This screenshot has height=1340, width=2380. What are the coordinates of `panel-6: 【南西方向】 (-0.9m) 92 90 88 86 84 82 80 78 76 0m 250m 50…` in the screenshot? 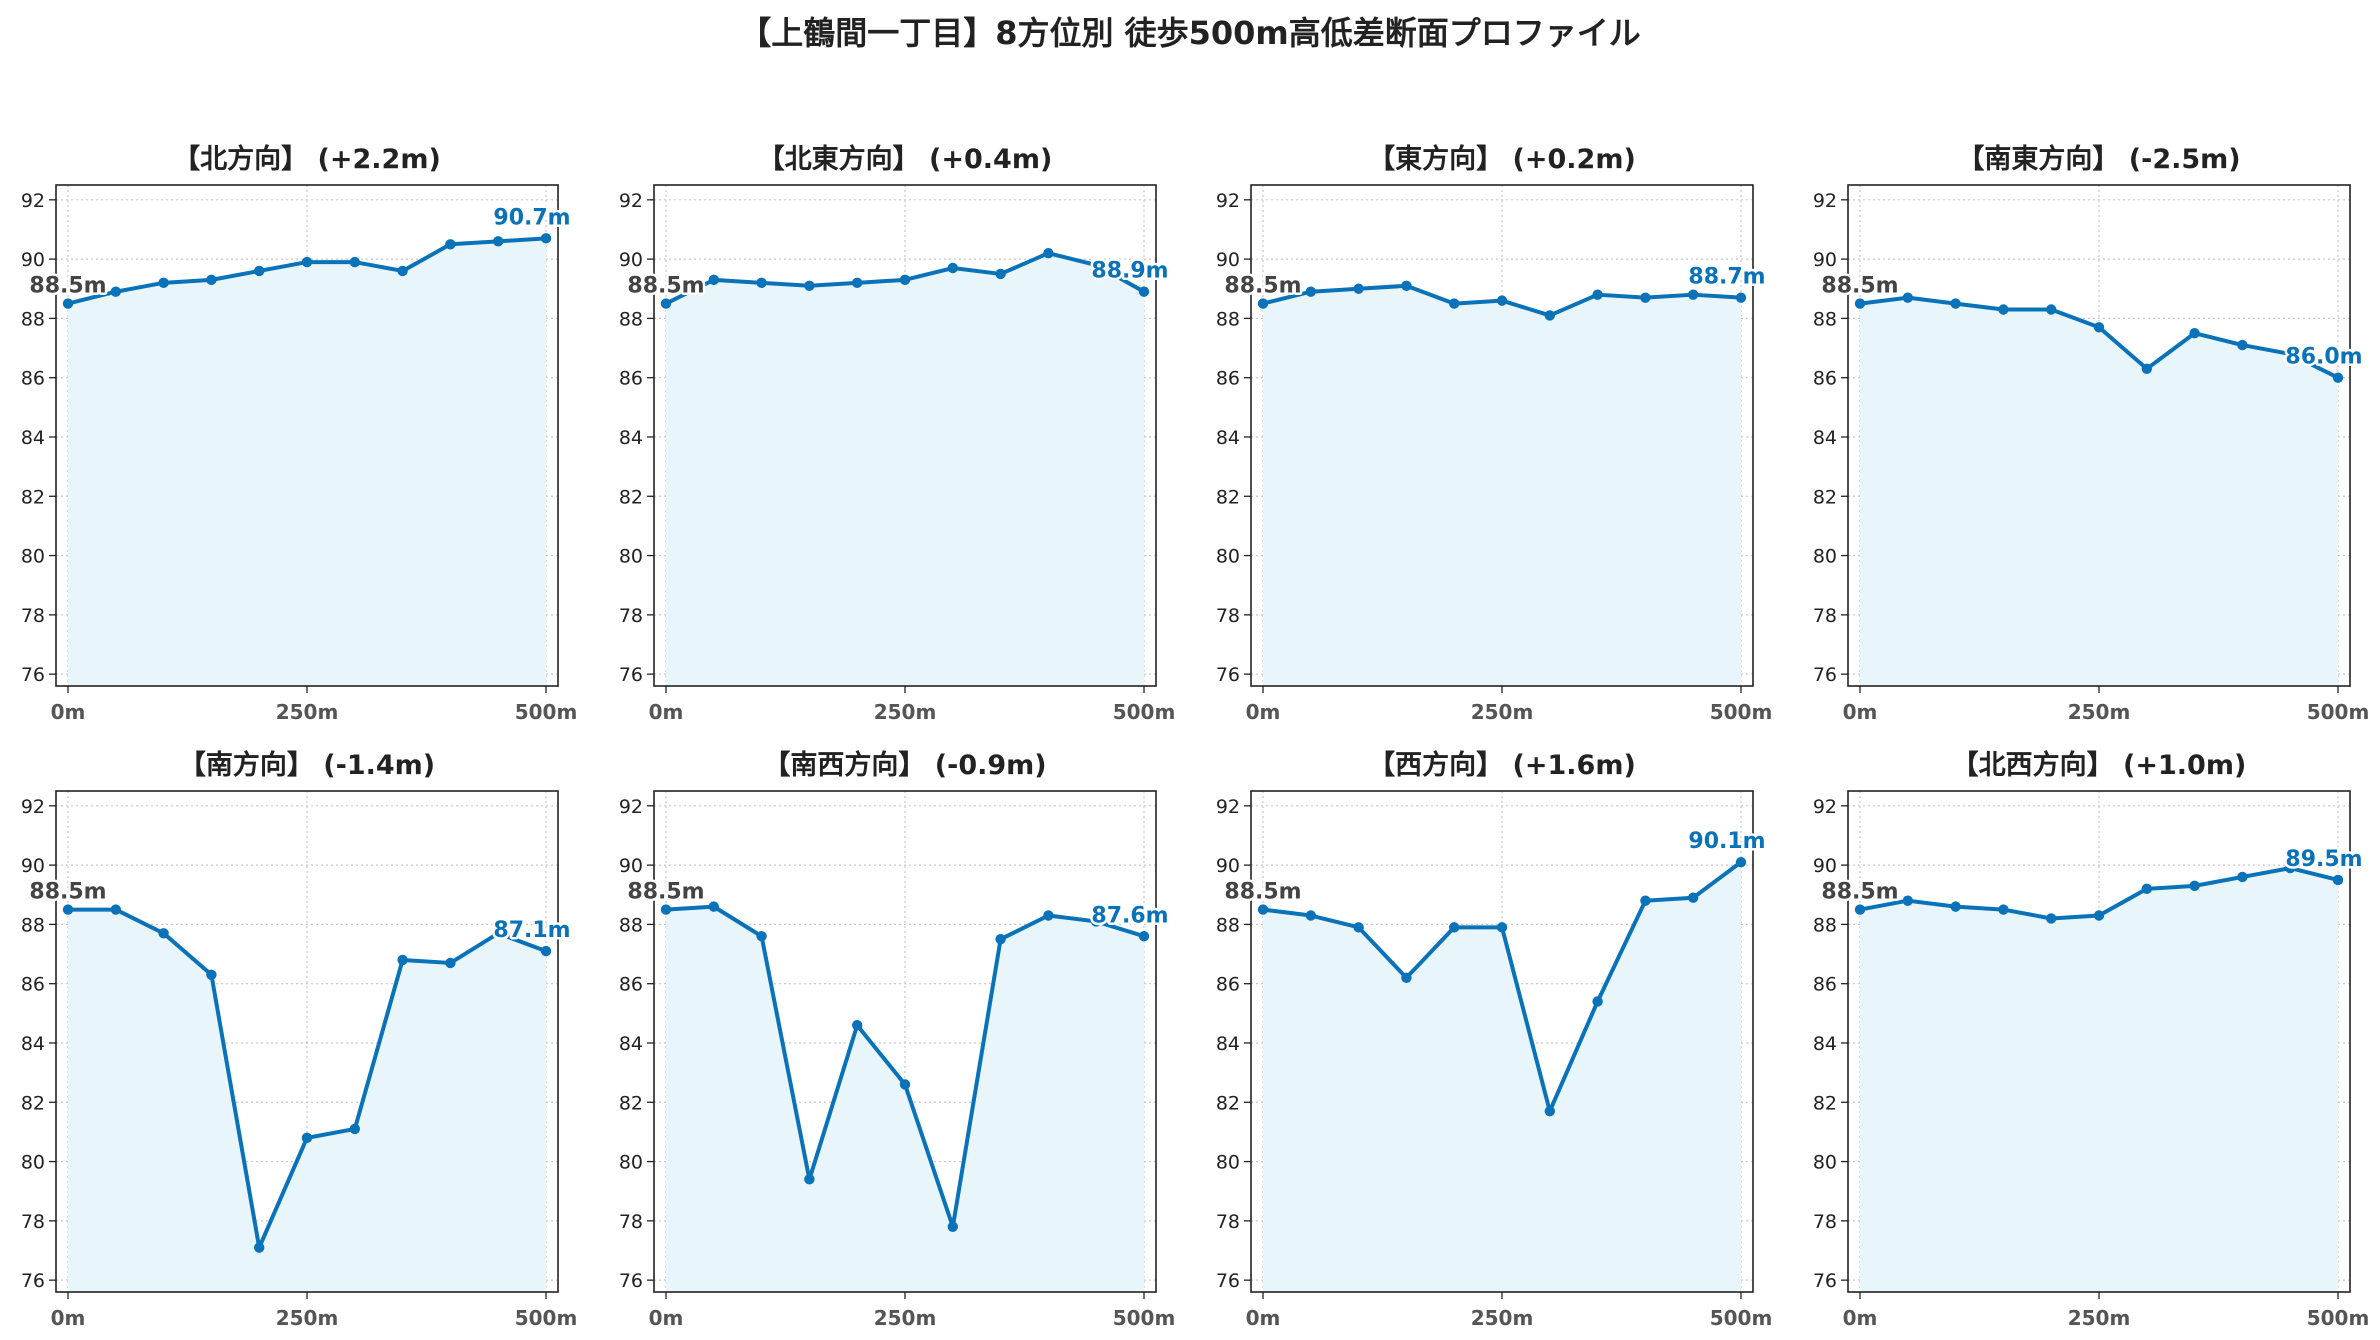 It's located at (897, 1039).